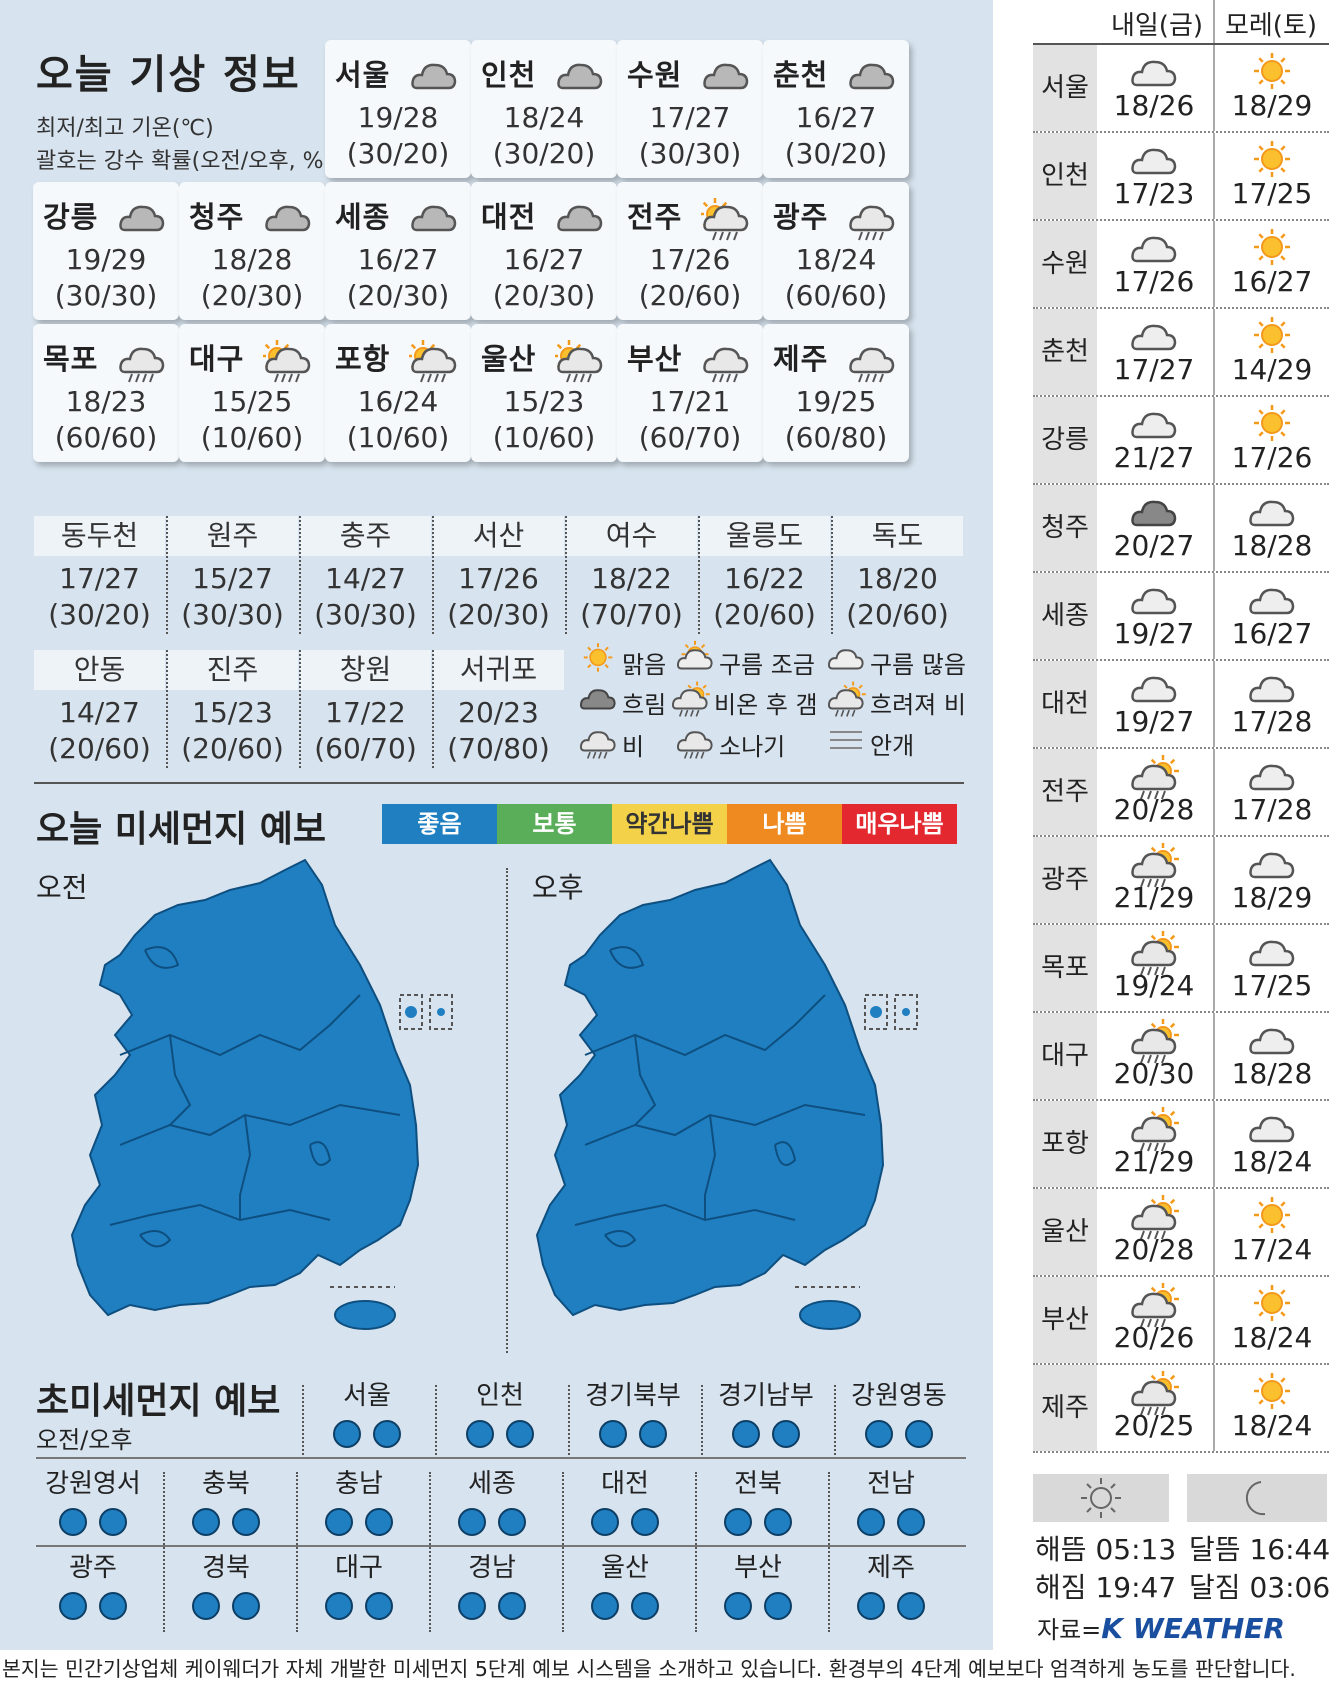 The width and height of the screenshot is (1331, 1683). Describe the element at coordinates (363, 359) in the screenshot. I see `card-city-name: 포항` at that location.